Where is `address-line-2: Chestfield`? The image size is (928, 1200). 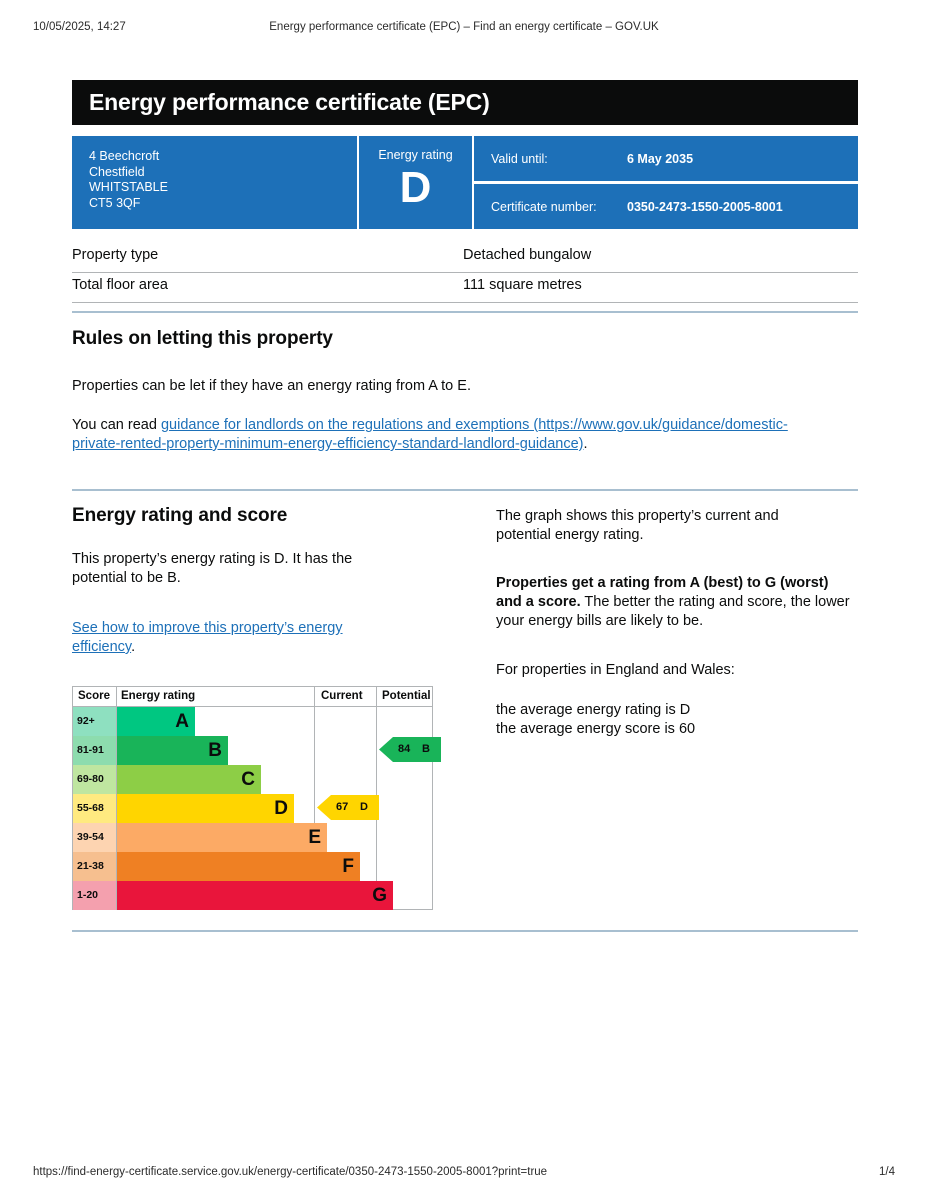
address-line-2: Chestfield is located at coordinates (117, 171).